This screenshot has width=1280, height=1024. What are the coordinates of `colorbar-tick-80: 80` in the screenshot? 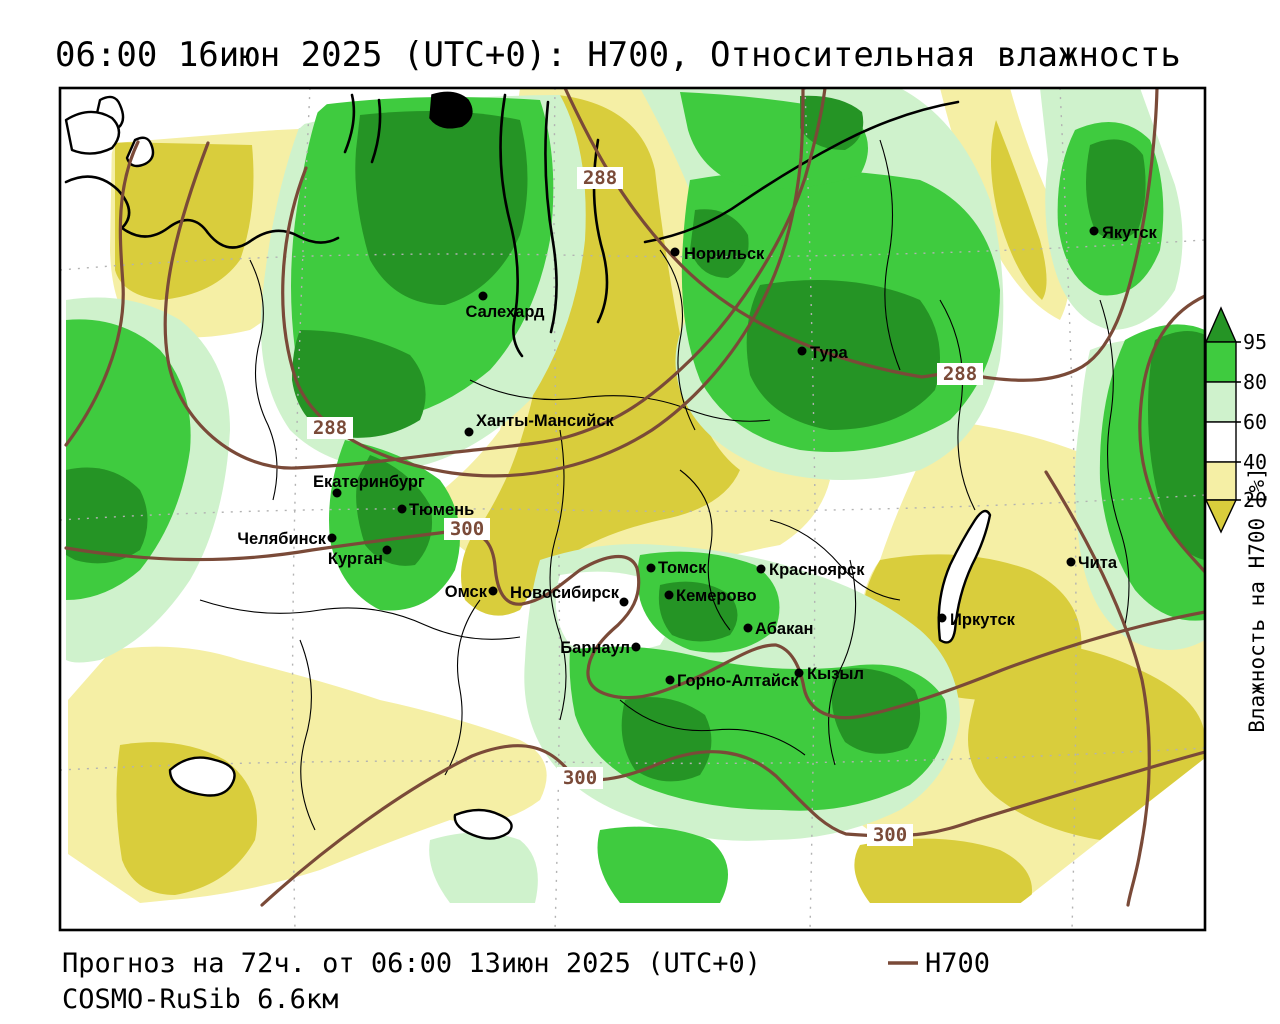 It's located at (1255, 382).